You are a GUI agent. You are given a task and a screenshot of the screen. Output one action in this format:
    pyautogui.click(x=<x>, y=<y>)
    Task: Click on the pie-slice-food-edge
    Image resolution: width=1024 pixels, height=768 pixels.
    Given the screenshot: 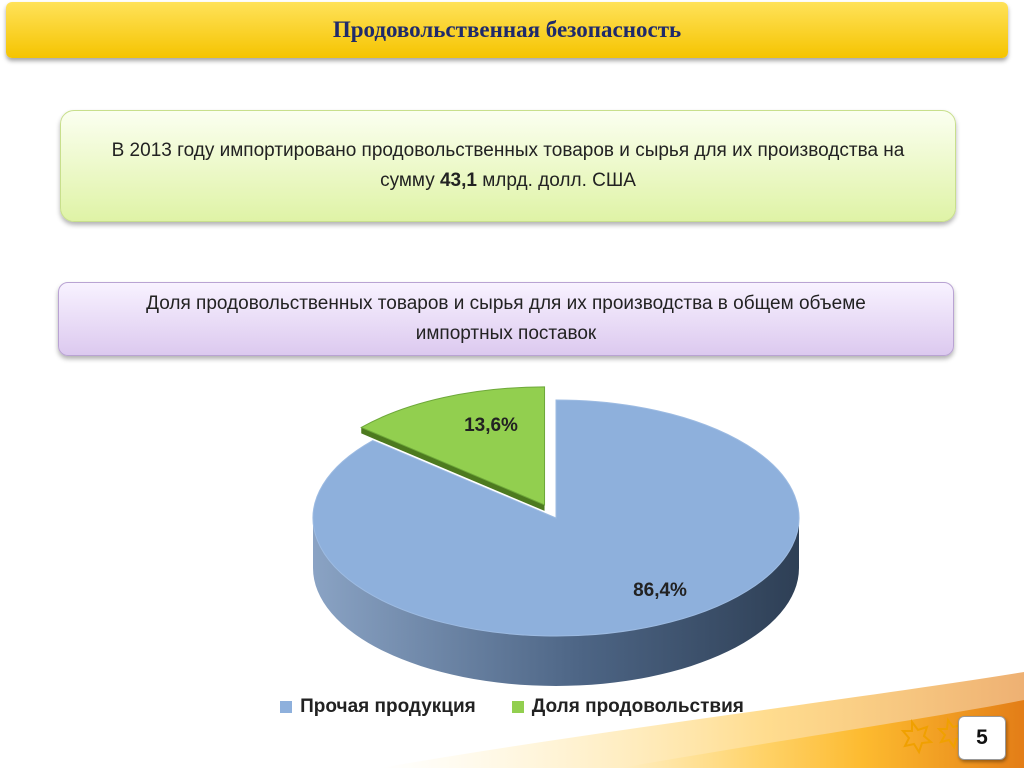 What is the action you would take?
    pyautogui.click(x=453, y=469)
    